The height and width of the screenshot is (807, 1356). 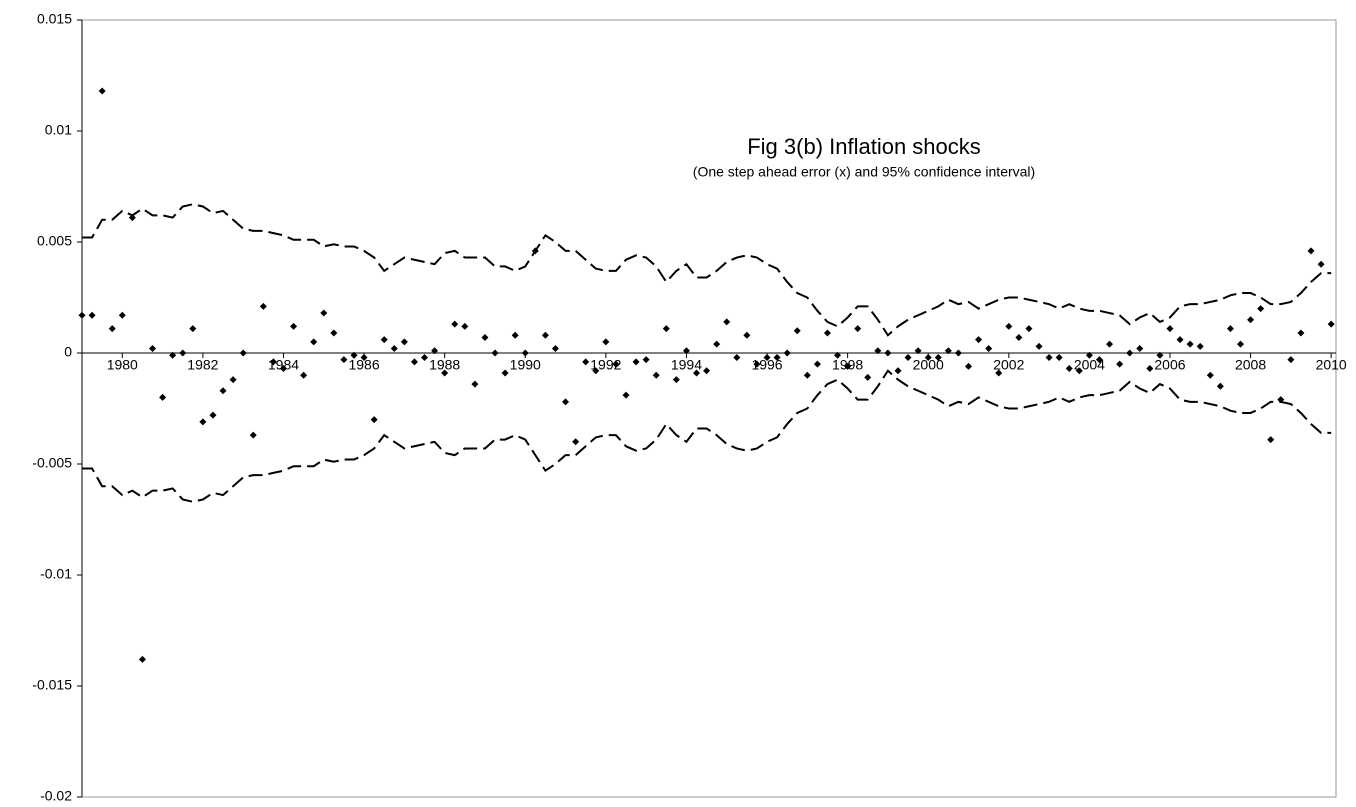 I want to click on y-tick-label: 0.015, so click(x=54, y=19).